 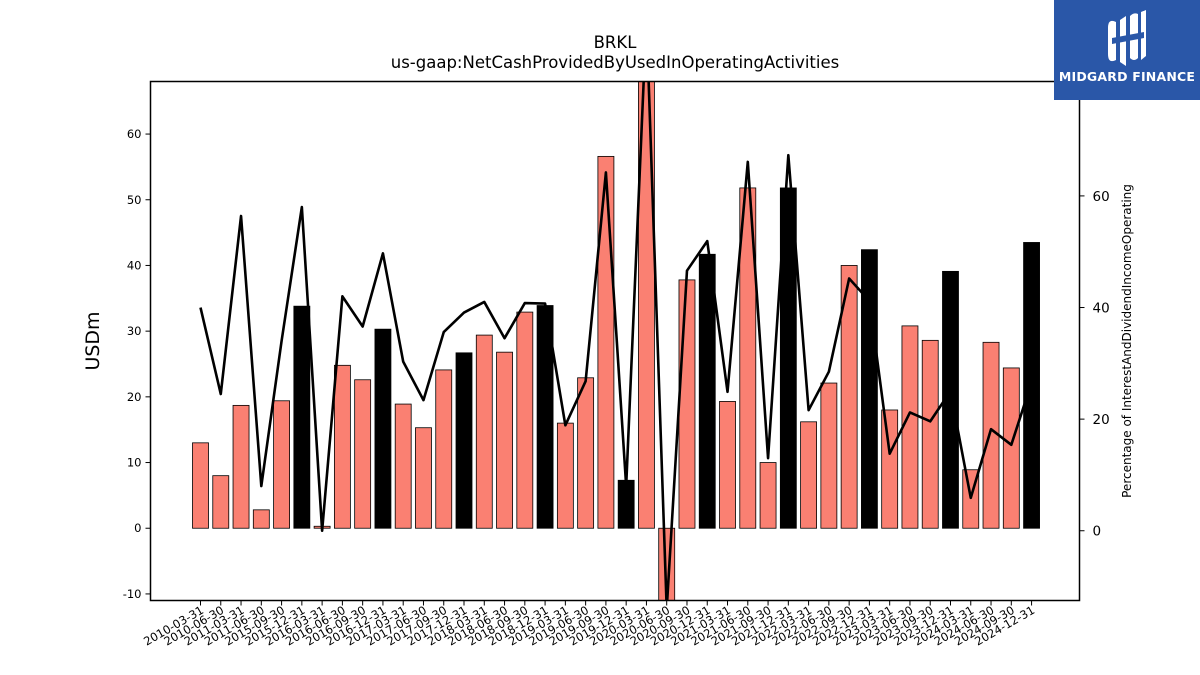 What do you see at coordinates (1101, 420) in the screenshot?
I see `y2-tick-label: 20` at bounding box center [1101, 420].